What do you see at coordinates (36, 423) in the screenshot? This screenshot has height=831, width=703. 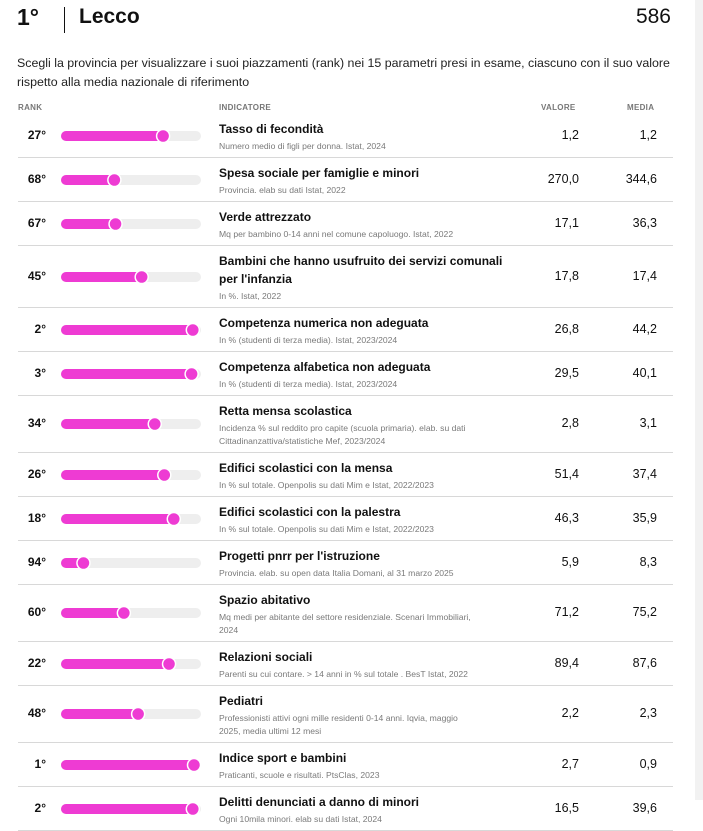 I see `rank-label: 34°` at bounding box center [36, 423].